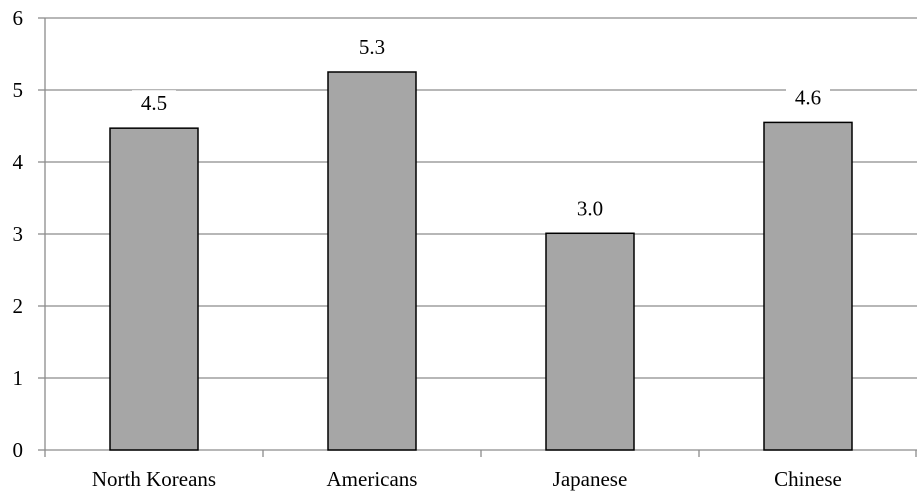  I want to click on category-labels: North Koreans Americans Japanese Chinese, so click(467, 479).